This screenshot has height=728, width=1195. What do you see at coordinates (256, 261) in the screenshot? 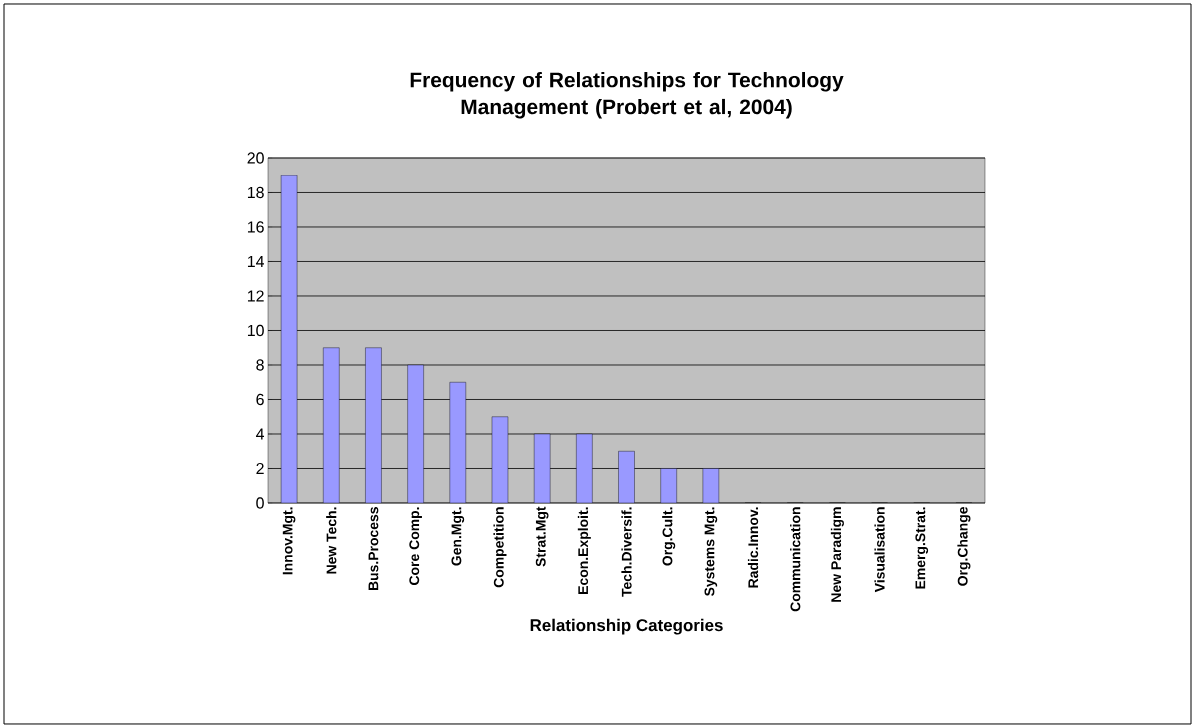
I see `y-tick-label: 14` at bounding box center [256, 261].